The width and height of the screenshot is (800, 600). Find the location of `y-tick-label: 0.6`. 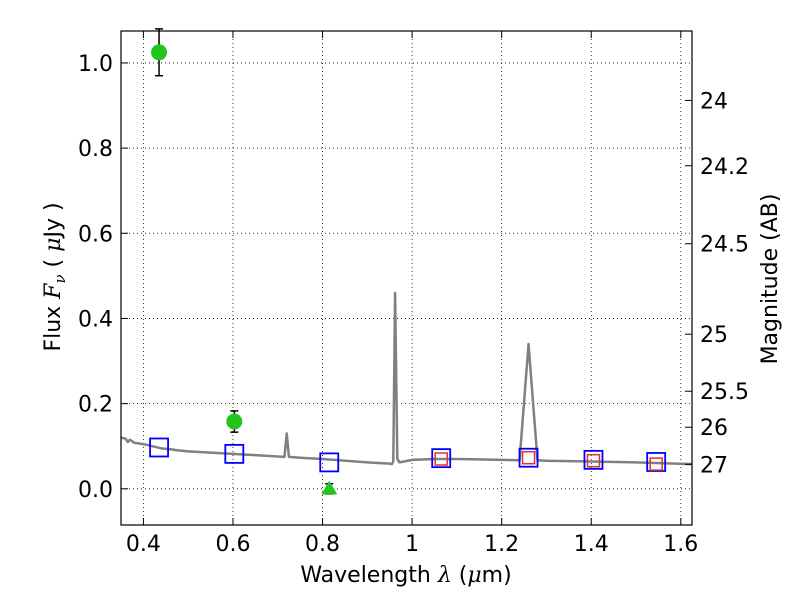

y-tick-label: 0.6 is located at coordinates (95, 234).